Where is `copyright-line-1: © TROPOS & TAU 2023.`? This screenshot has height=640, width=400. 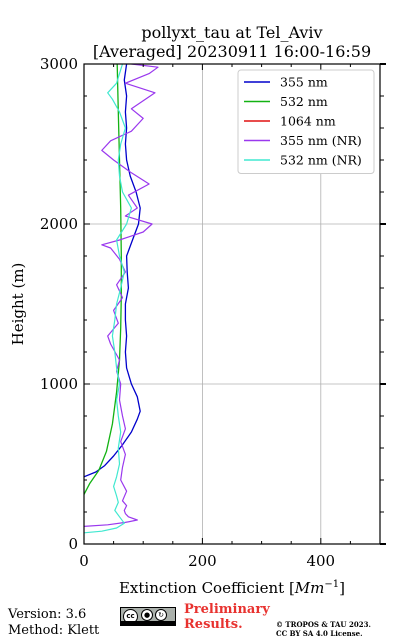
copyright-line-1: © TROPOS & TAU 2023. is located at coordinates (323, 624).